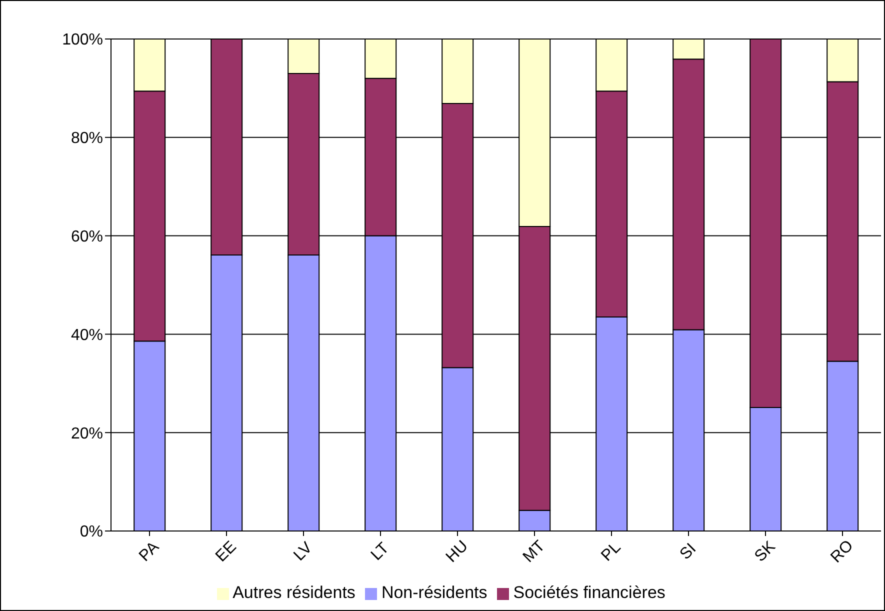 This screenshot has height=611, width=885. I want to click on x-tick-label: RO, so click(842, 551).